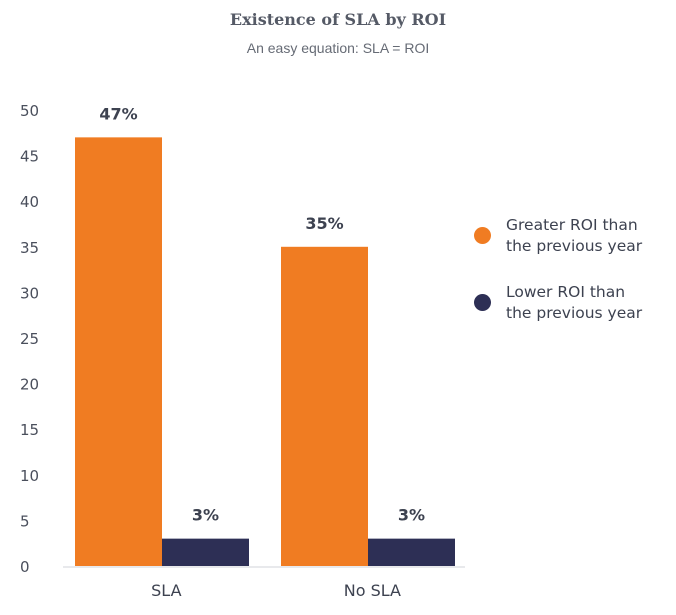 This screenshot has width=676, height=615. What do you see at coordinates (482, 302) in the screenshot?
I see `legend-swatch-lower-roi` at bounding box center [482, 302].